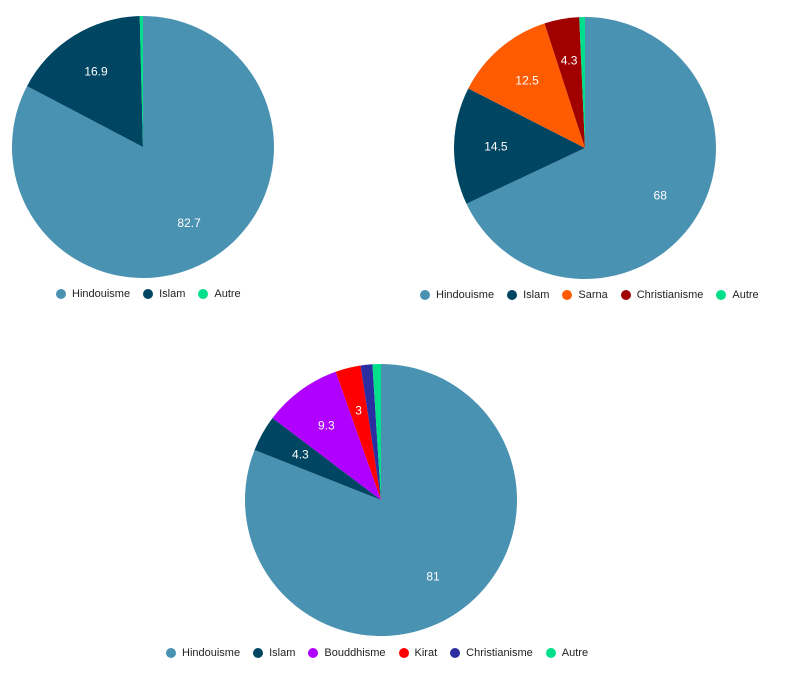  I want to click on legend-label: Bouddhisme, so click(355, 653).